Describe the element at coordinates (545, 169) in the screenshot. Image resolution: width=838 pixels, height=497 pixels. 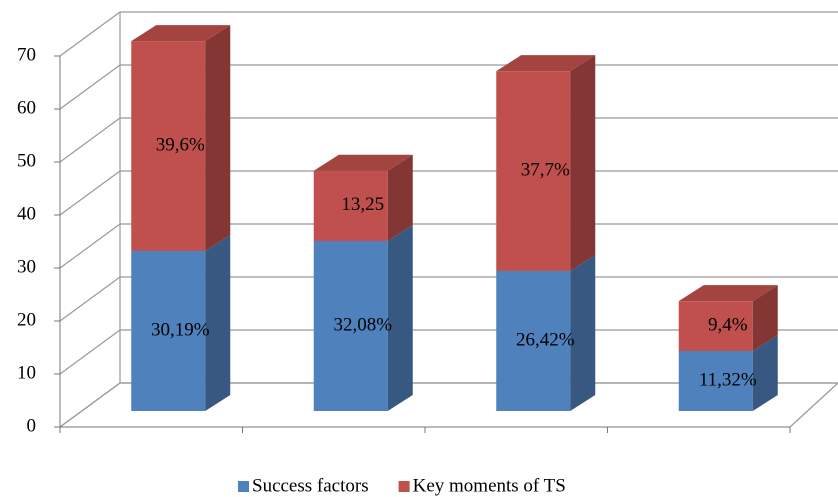
I see `data-label: 37,7%` at that location.